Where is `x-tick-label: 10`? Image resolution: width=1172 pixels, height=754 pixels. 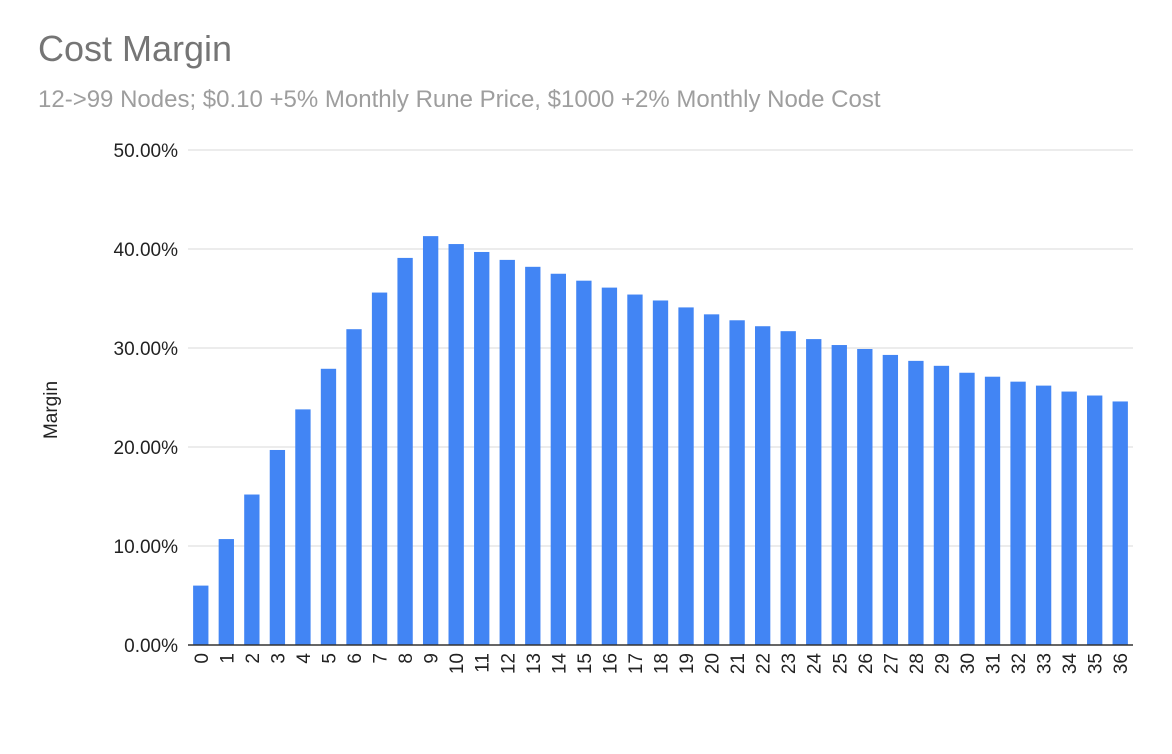 x-tick-label: 10 is located at coordinates (457, 663).